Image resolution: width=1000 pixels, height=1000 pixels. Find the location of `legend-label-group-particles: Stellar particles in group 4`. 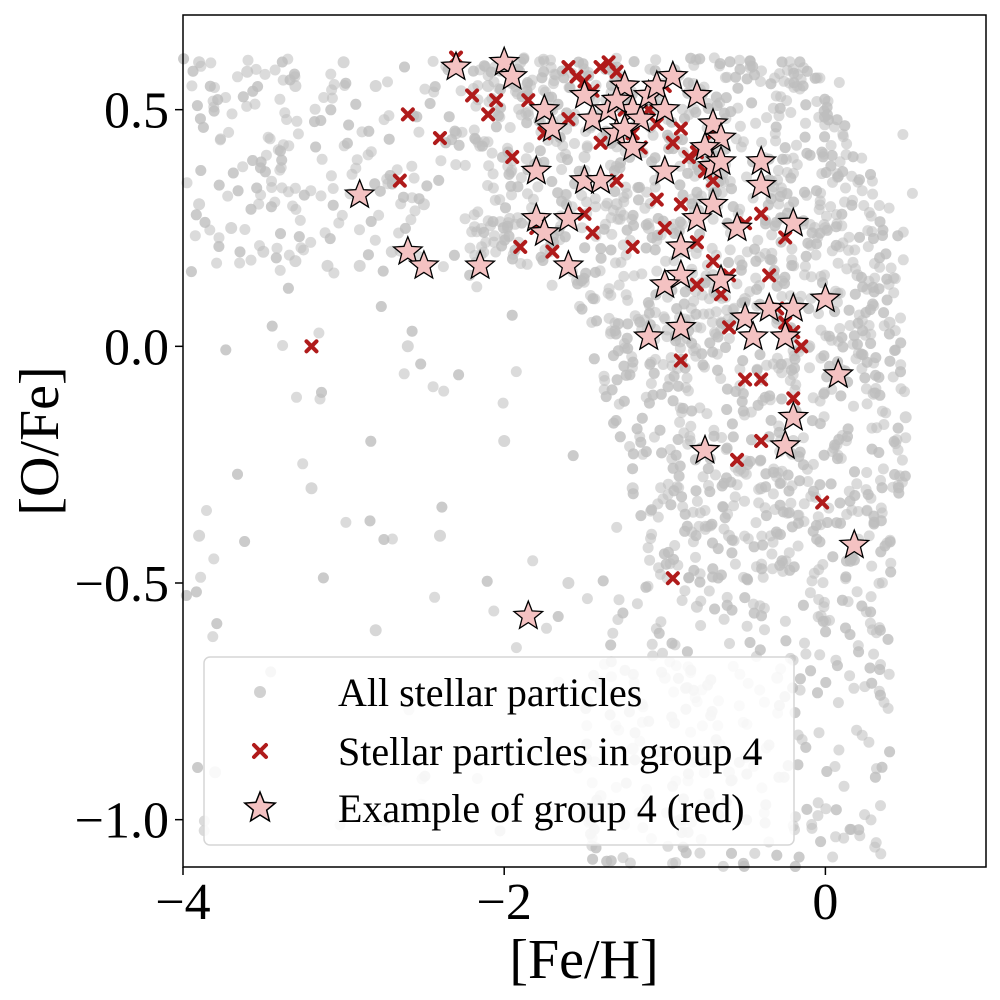

legend-label-group-particles: Stellar particles in group 4 is located at coordinates (550, 751).